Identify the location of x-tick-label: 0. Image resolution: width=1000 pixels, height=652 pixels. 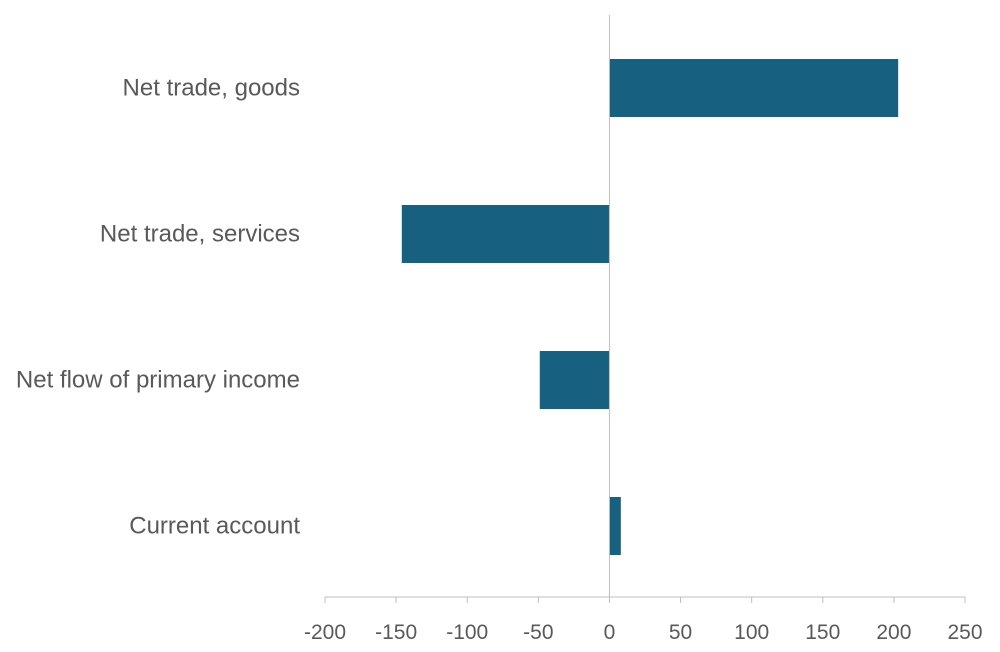
(610, 632).